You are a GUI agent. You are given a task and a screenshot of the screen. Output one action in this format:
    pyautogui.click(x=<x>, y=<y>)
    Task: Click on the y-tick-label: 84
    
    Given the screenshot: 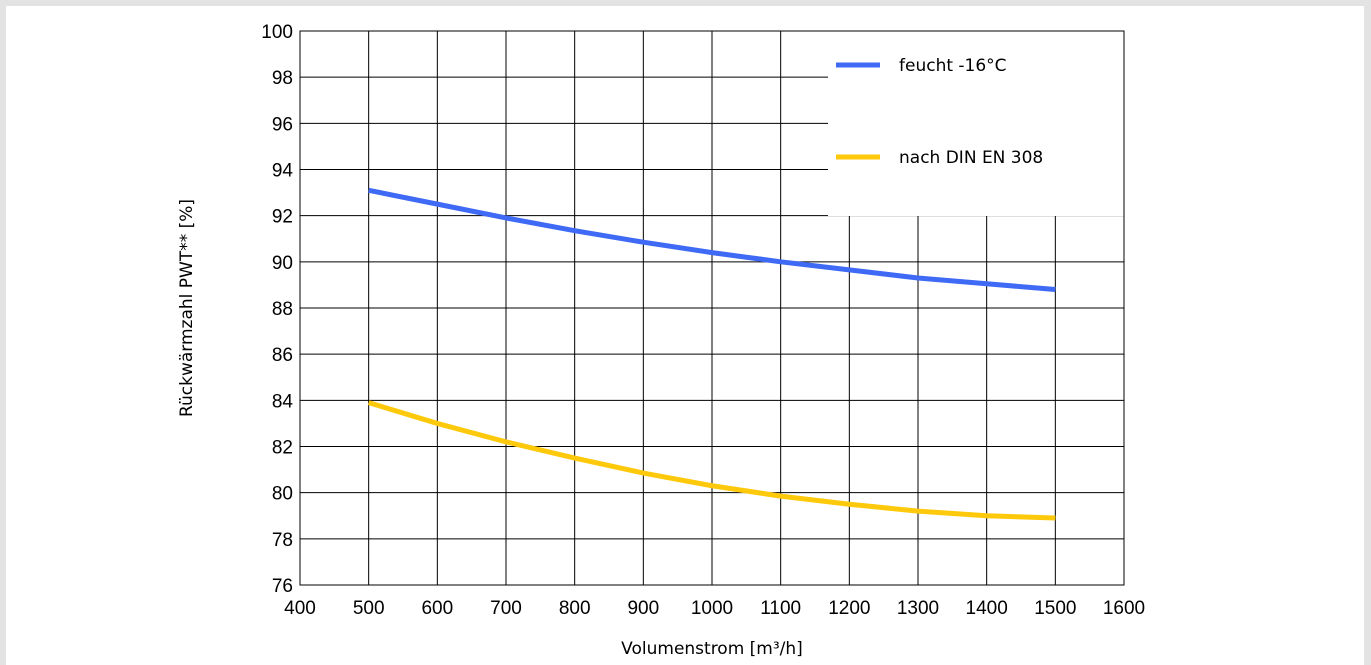 What is the action you would take?
    pyautogui.click(x=283, y=401)
    